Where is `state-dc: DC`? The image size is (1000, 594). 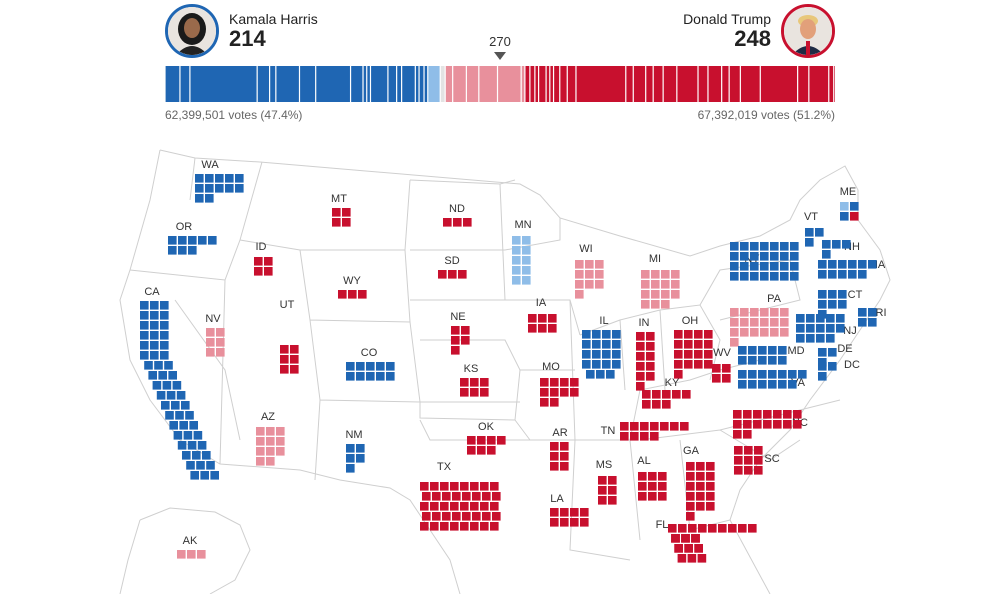 state-dc: DC is located at coordinates (839, 370).